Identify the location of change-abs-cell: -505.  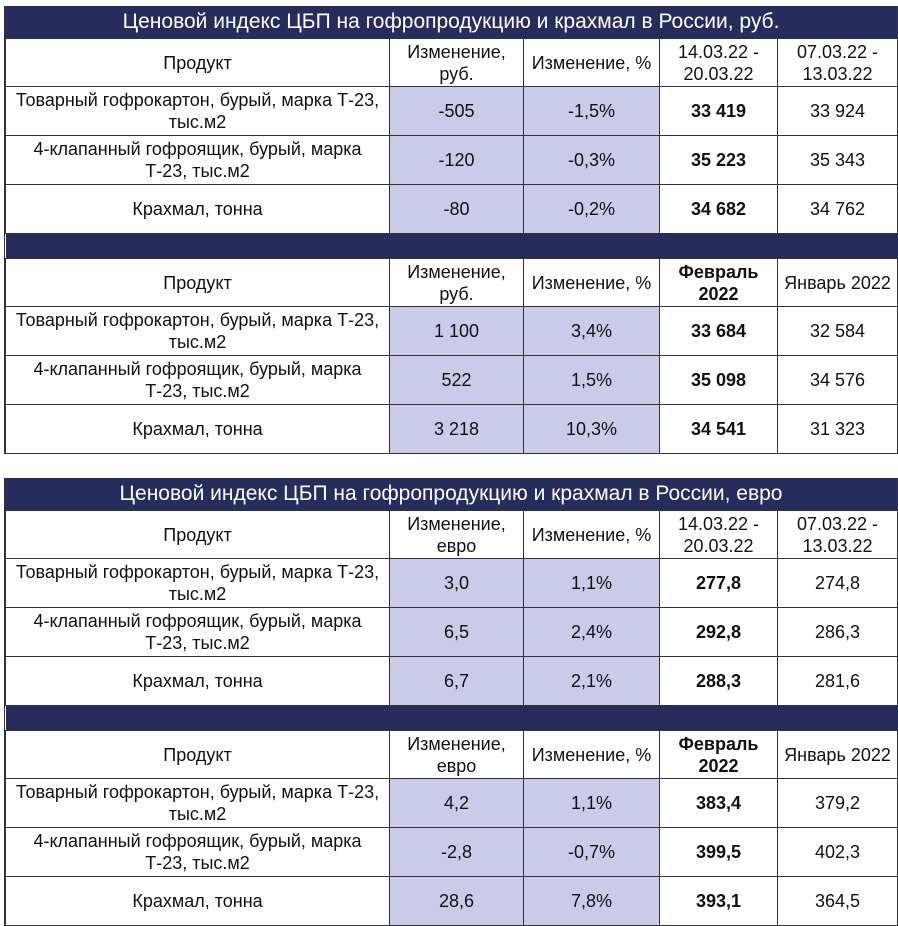
(456, 111).